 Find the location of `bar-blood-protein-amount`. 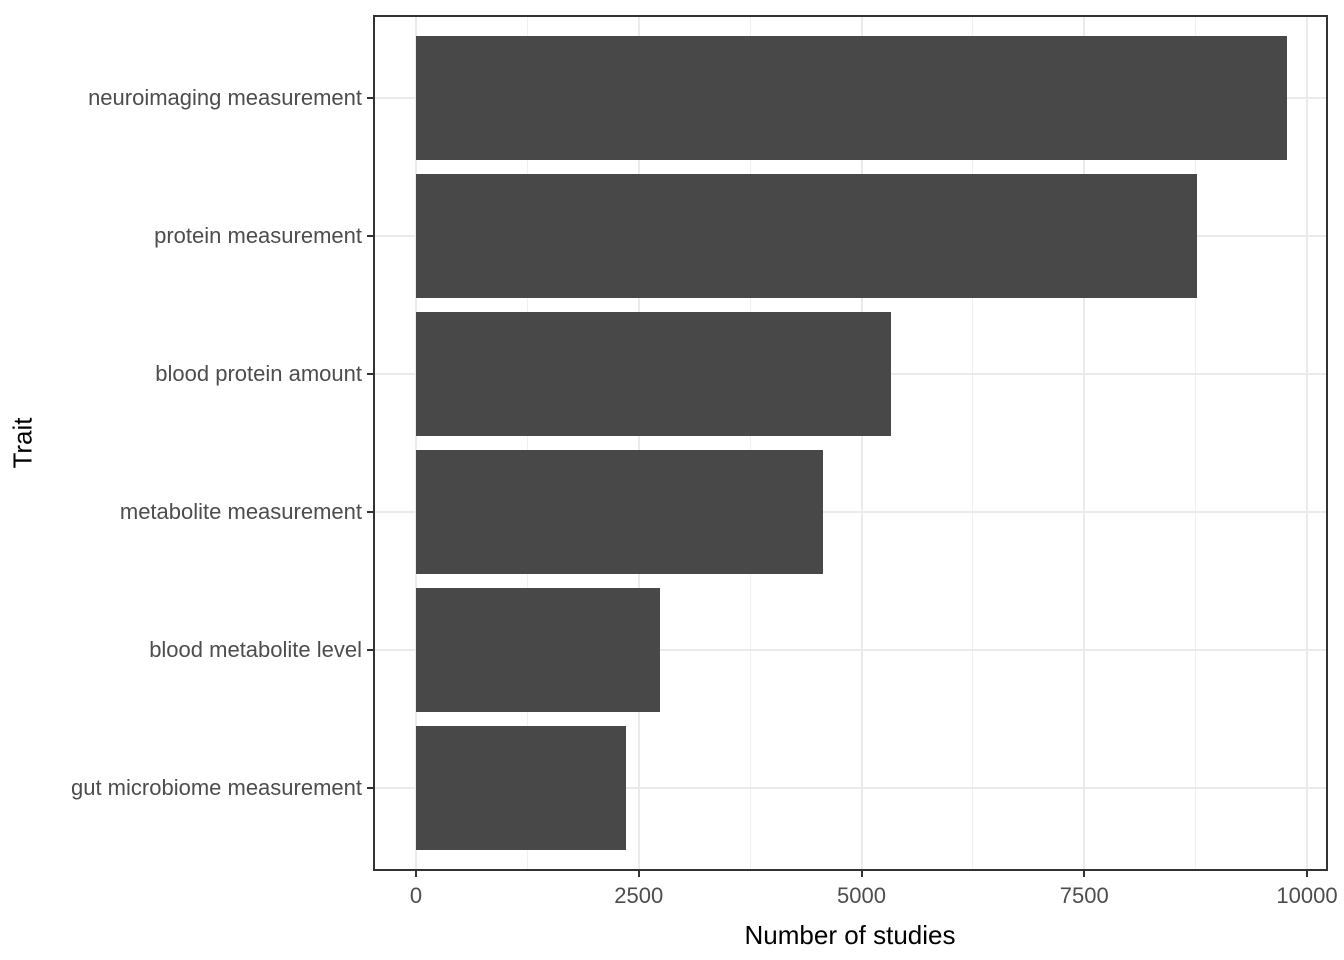

bar-blood-protein-amount is located at coordinates (653, 374).